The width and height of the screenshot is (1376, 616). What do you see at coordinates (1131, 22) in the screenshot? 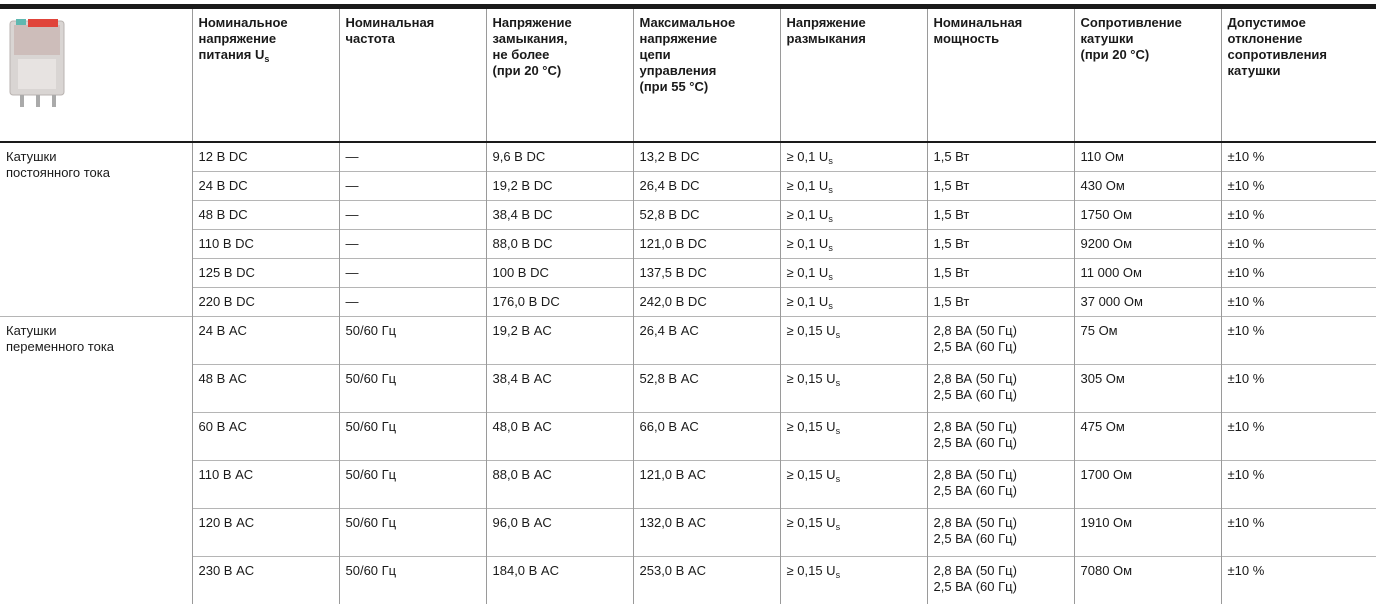
I see `cell-line: Сопротивление` at bounding box center [1131, 22].